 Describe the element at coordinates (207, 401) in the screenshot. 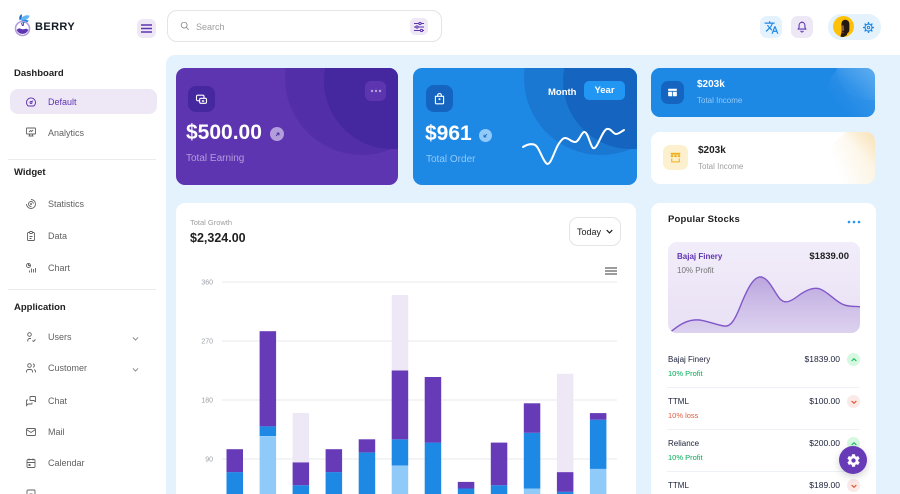

I see `svg-text: 180` at that location.